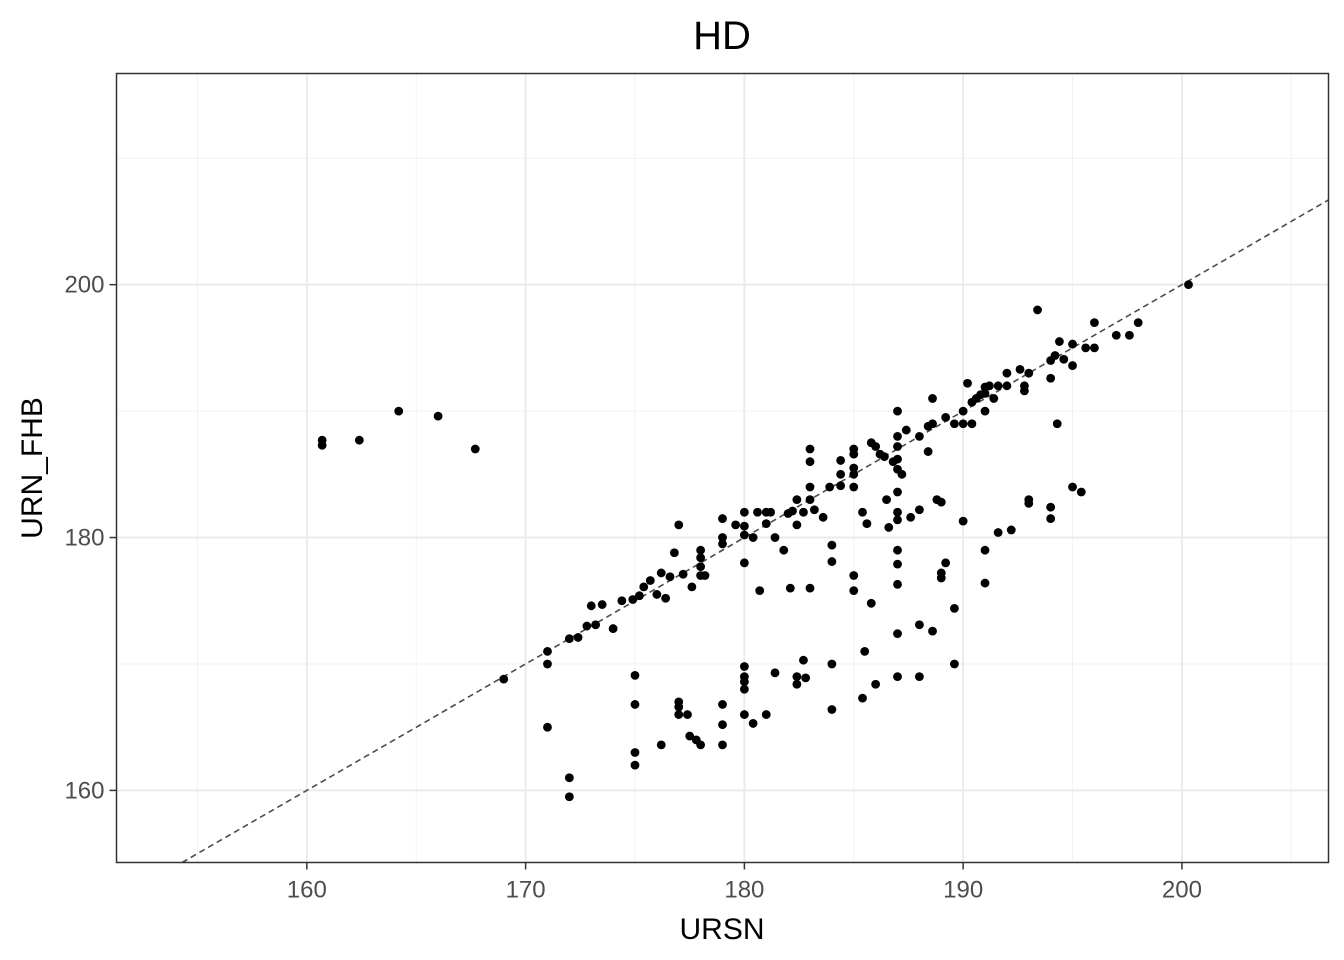 The height and width of the screenshot is (960, 1344). What do you see at coordinates (744, 890) in the screenshot?
I see `x-tick-label: 180` at bounding box center [744, 890].